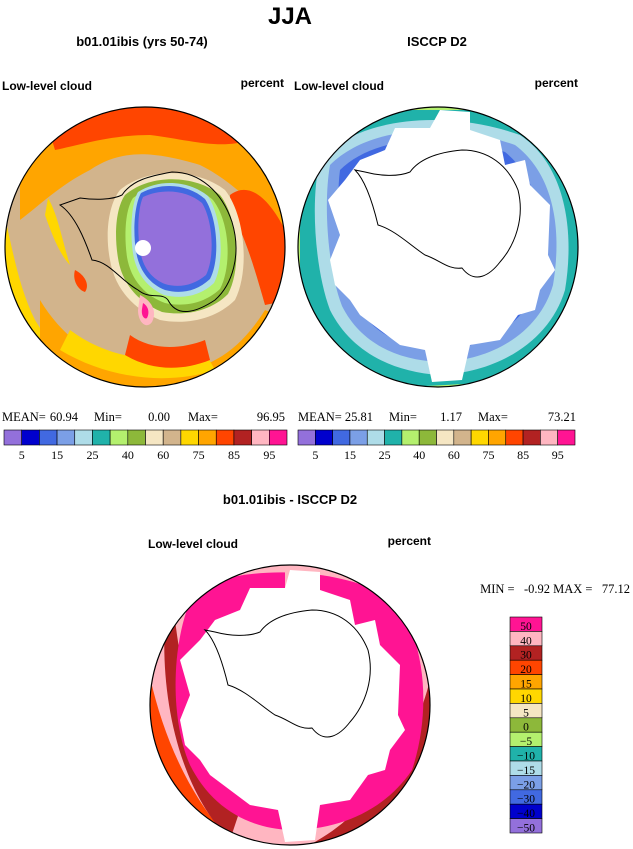  I want to click on map-model-coastline, so click(147, 242).